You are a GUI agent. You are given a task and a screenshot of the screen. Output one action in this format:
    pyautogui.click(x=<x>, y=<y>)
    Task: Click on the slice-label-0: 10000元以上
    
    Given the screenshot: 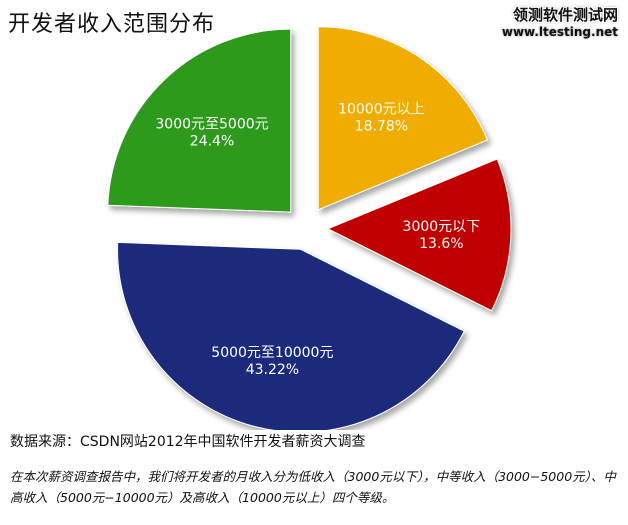 What is the action you would take?
    pyautogui.click(x=381, y=109)
    